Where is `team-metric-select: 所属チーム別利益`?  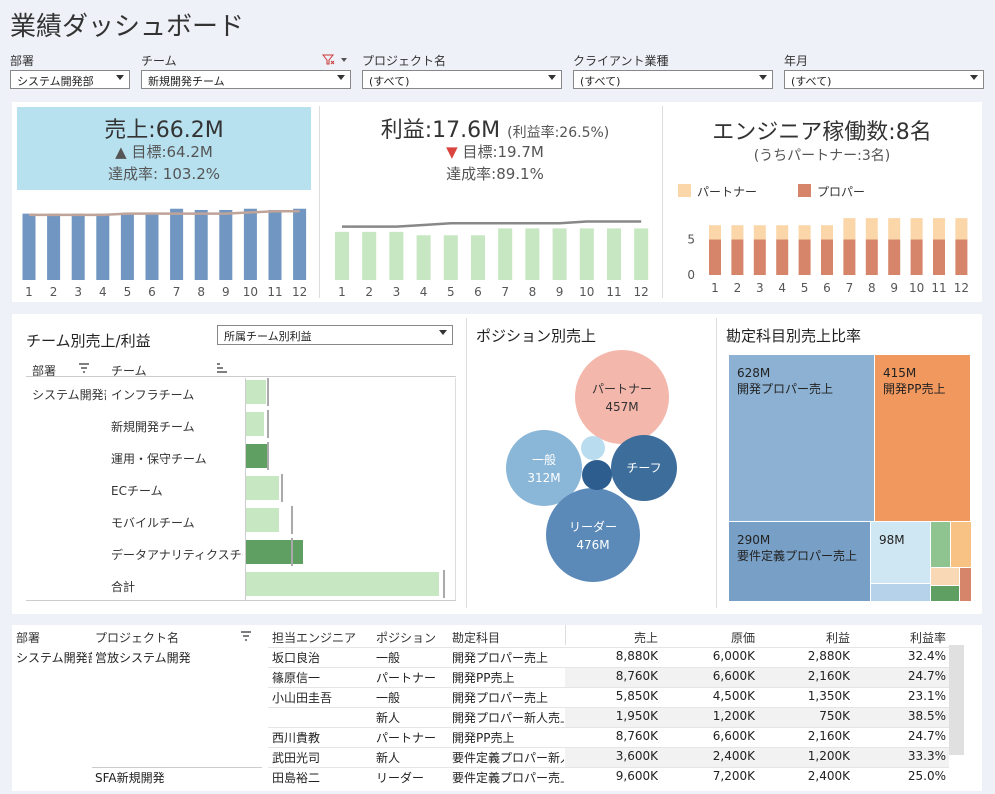
team-metric-select: 所属チーム別利益 is located at coordinates (335, 335).